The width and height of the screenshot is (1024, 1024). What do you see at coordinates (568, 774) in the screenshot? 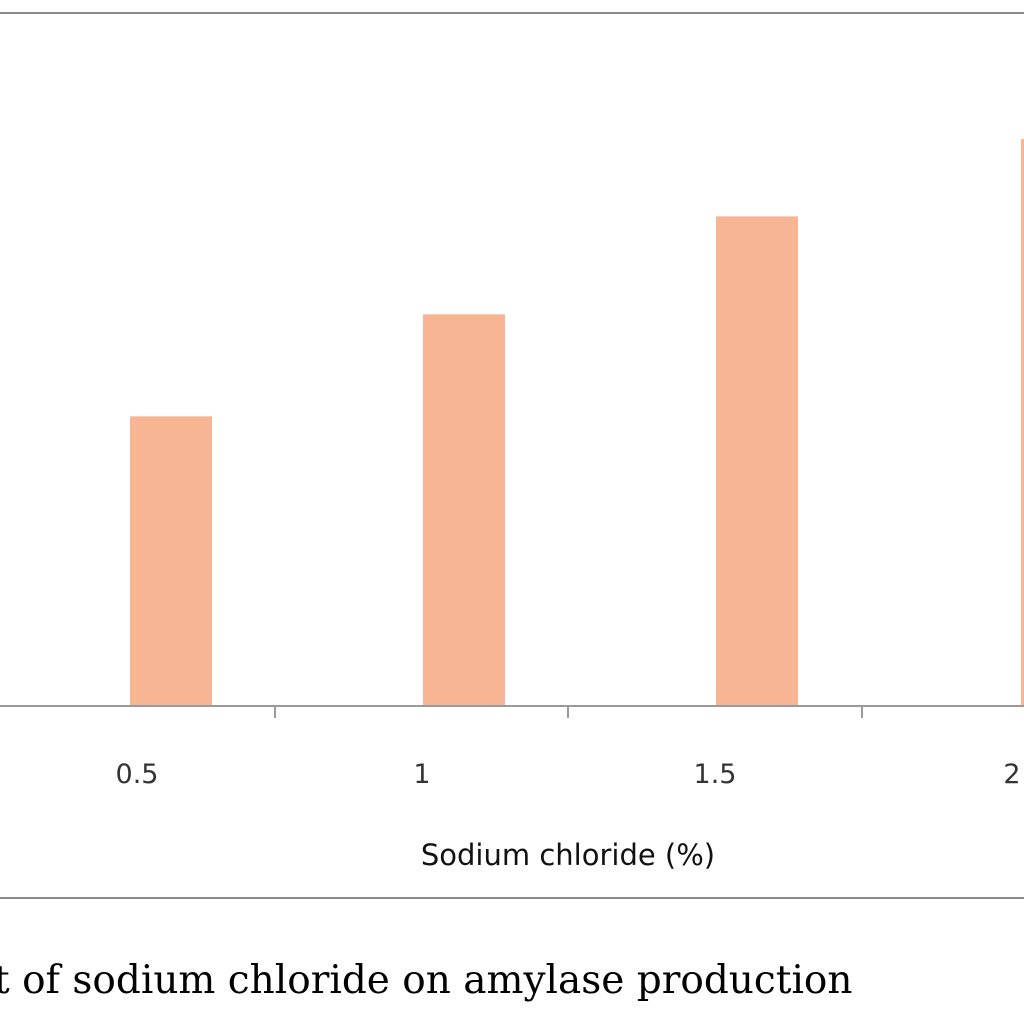
I see `x-axis-tick-labels: 0.5 1 1.5 2` at bounding box center [568, 774].